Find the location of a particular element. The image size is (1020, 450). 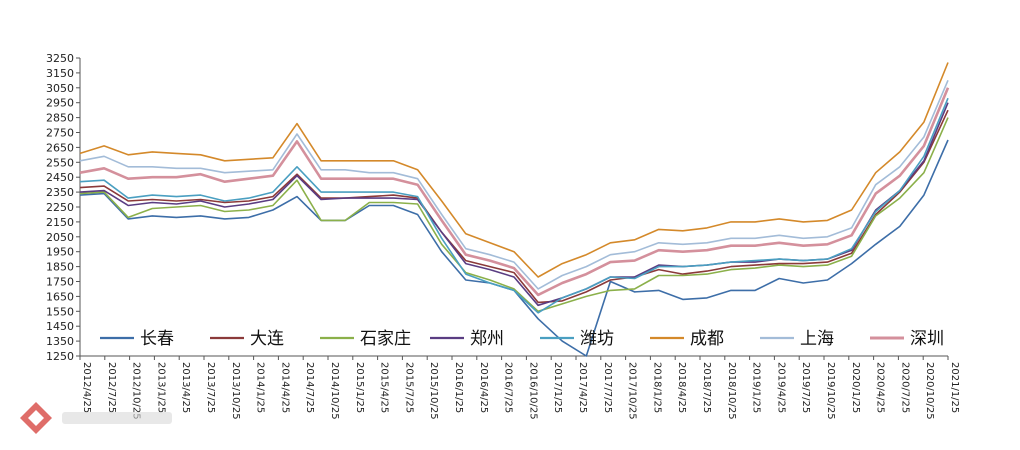

y-tick-label: 2550 is located at coordinates (60, 162).